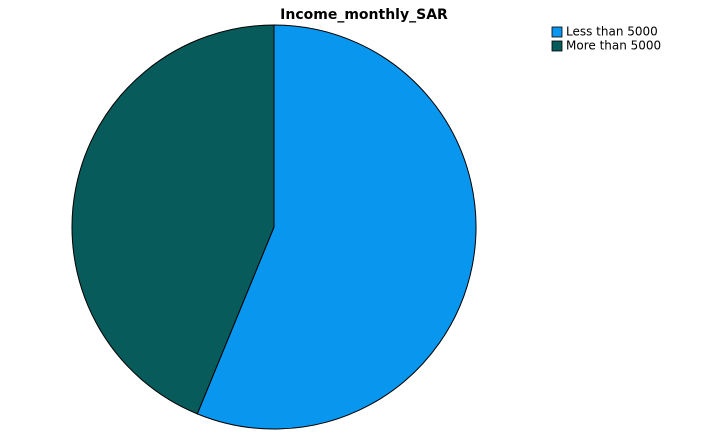  I want to click on chart-title: Income_monthly_SAR, so click(364, 15).